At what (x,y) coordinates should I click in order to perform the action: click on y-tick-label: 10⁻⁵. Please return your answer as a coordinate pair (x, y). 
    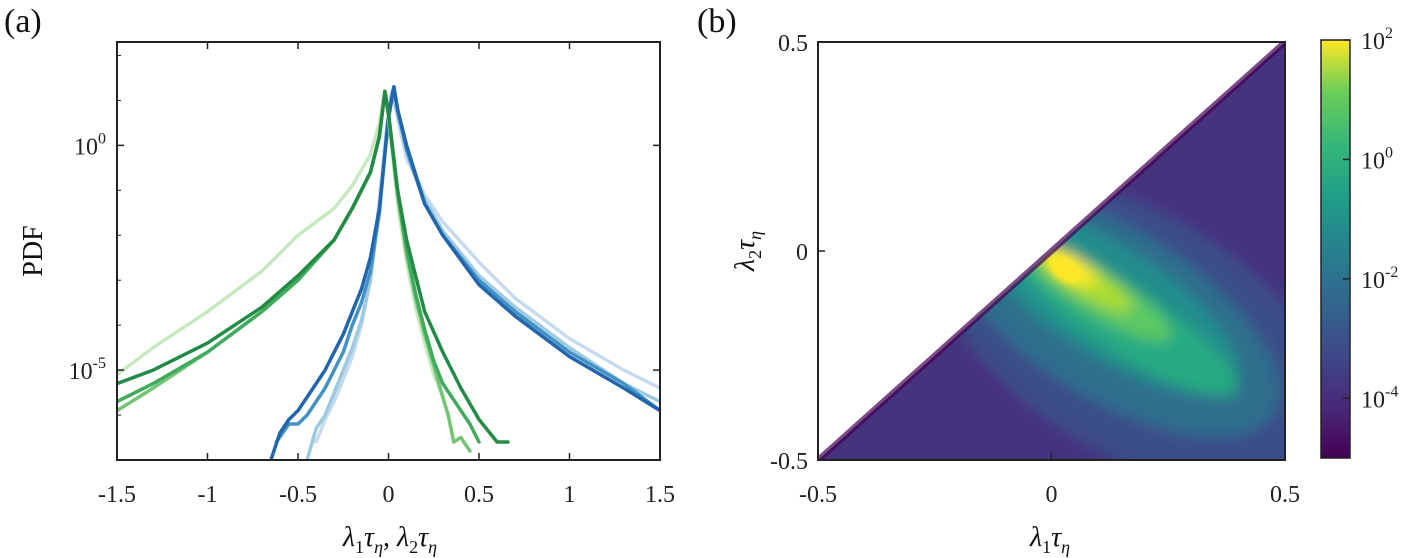
    Looking at the image, I should click on (87, 370).